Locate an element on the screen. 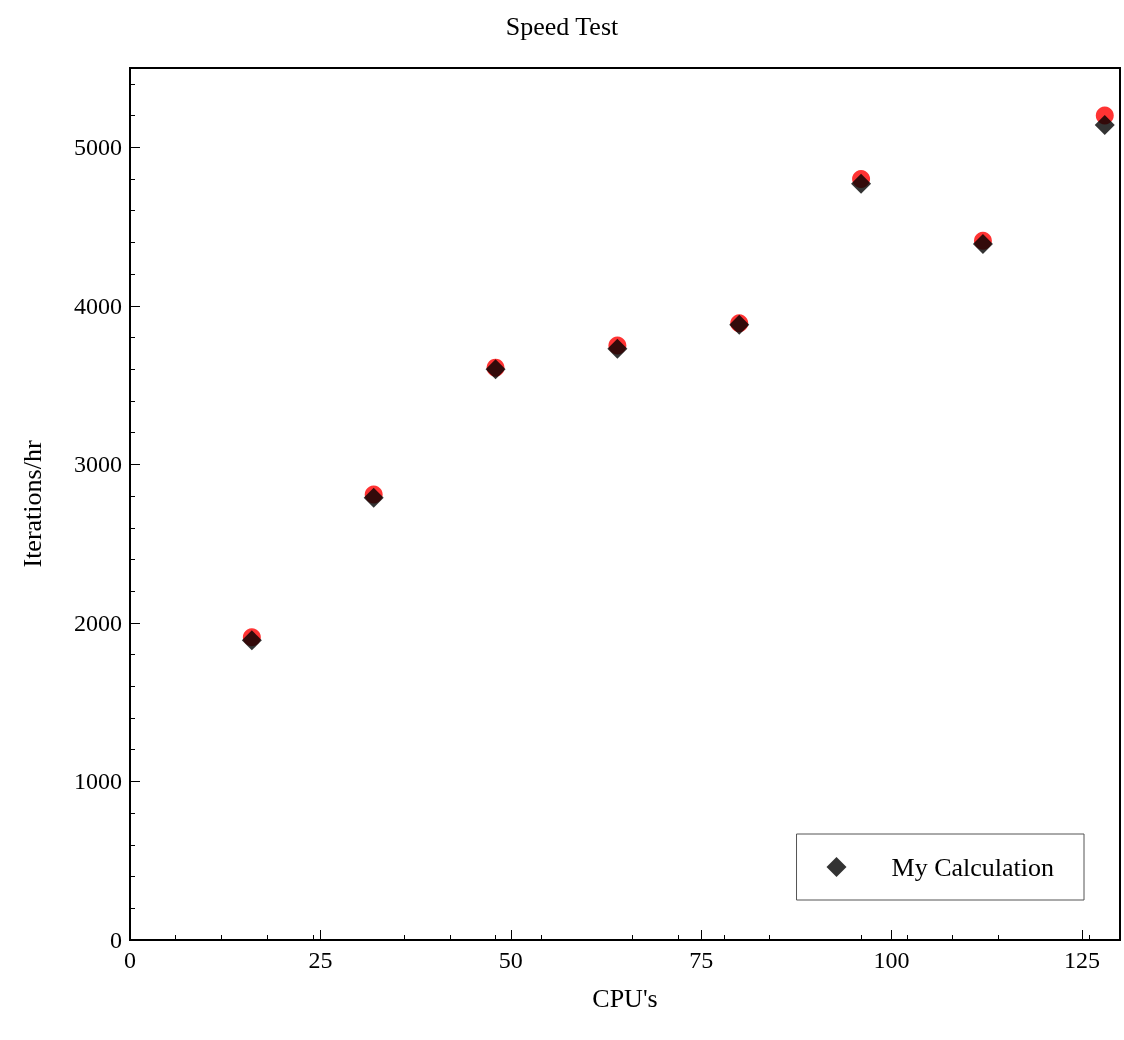 The image size is (1124, 1040). y-tick-label: 1000 is located at coordinates (98, 781).